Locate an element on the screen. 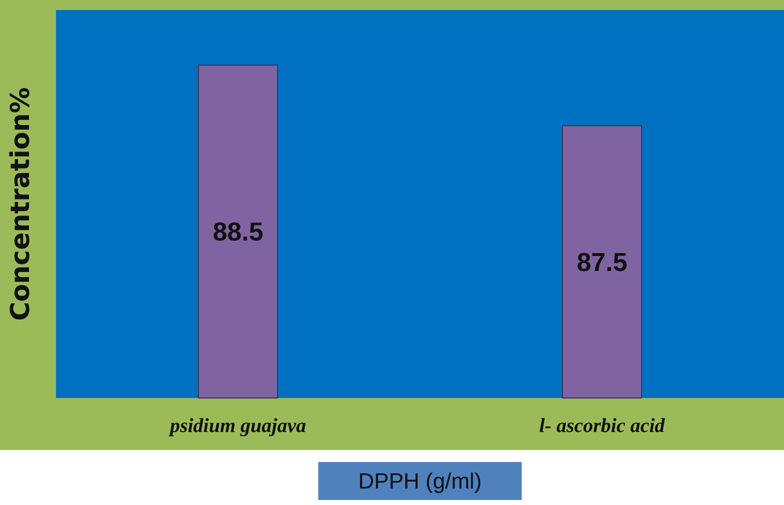  data-label: 87.5 is located at coordinates (602, 261).